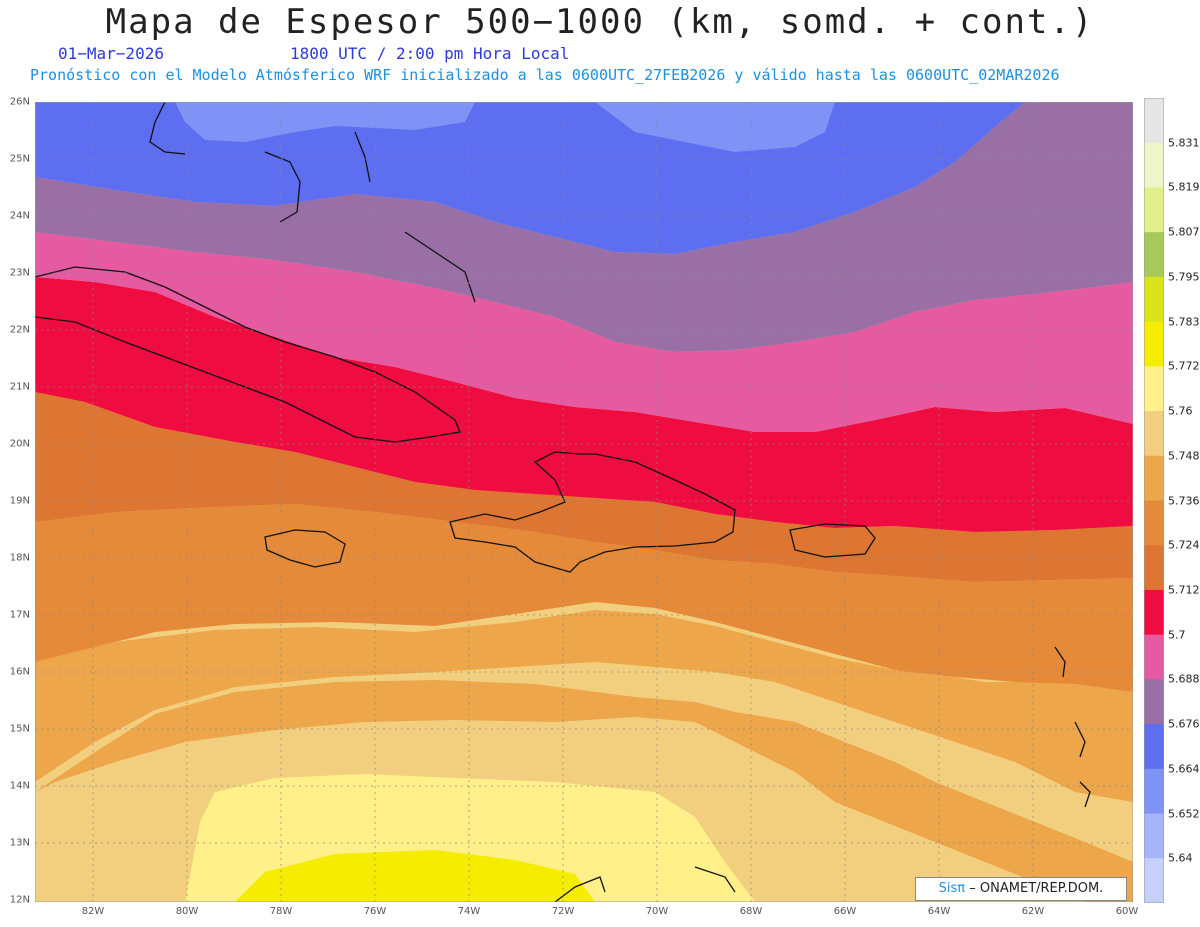  What do you see at coordinates (952, 888) in the screenshot?
I see `credit-brand: Sisπ` at bounding box center [952, 888].